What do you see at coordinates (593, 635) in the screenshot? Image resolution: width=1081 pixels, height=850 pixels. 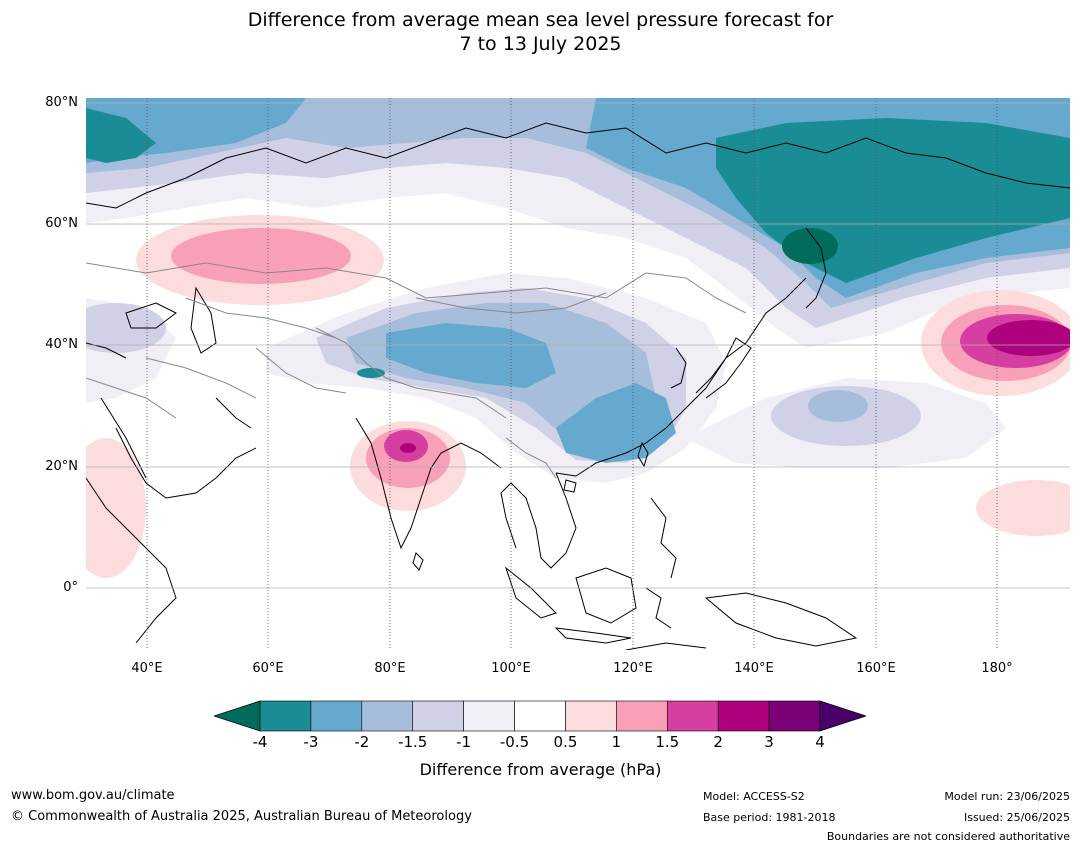 I see `coastline-java` at bounding box center [593, 635].